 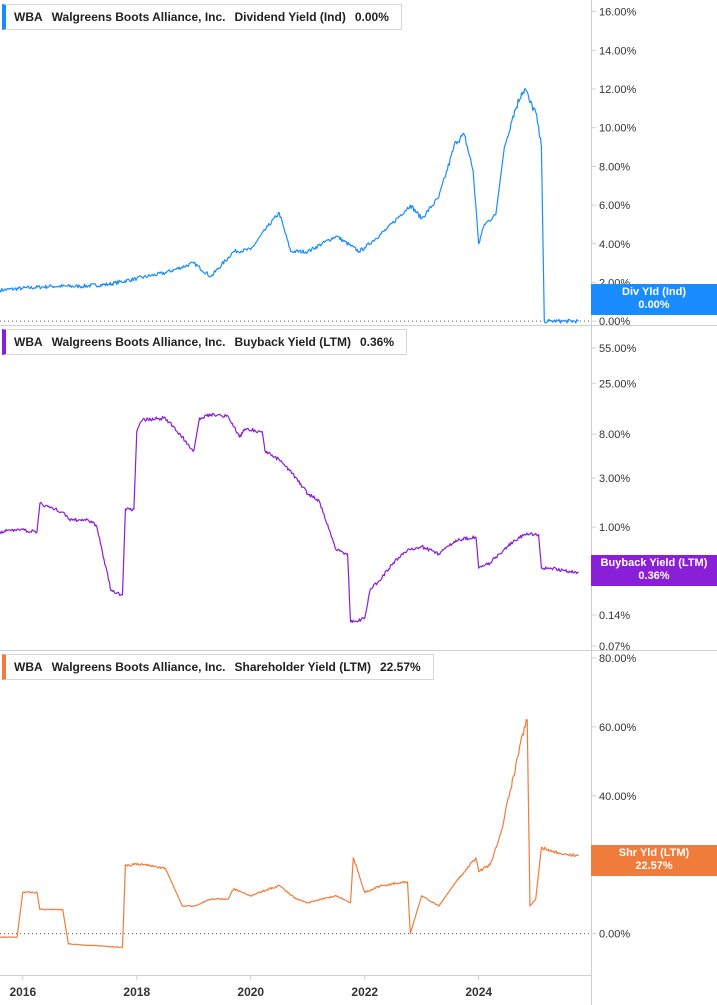 What do you see at coordinates (136, 992) in the screenshot?
I see `x-tick-label: 2018` at bounding box center [136, 992].